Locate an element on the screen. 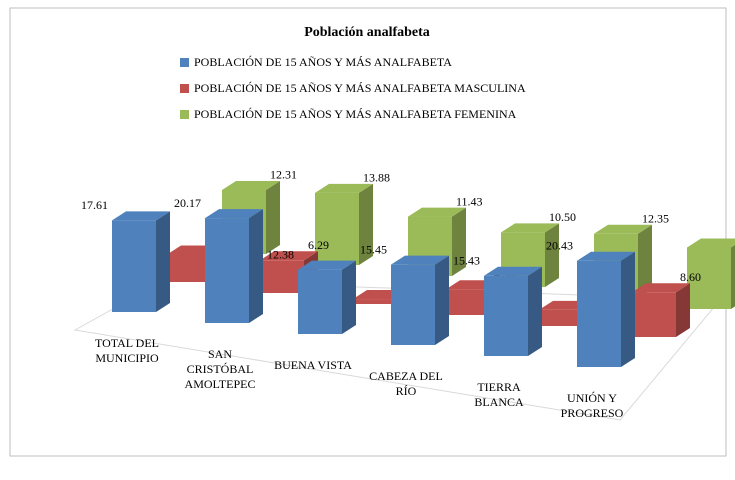 Image resolution: width=735 pixels, height=480 pixels. legend-label: POBLACIÓN DE 15 AÑOS Y MÁS ANALFABETA is located at coordinates (323, 62).